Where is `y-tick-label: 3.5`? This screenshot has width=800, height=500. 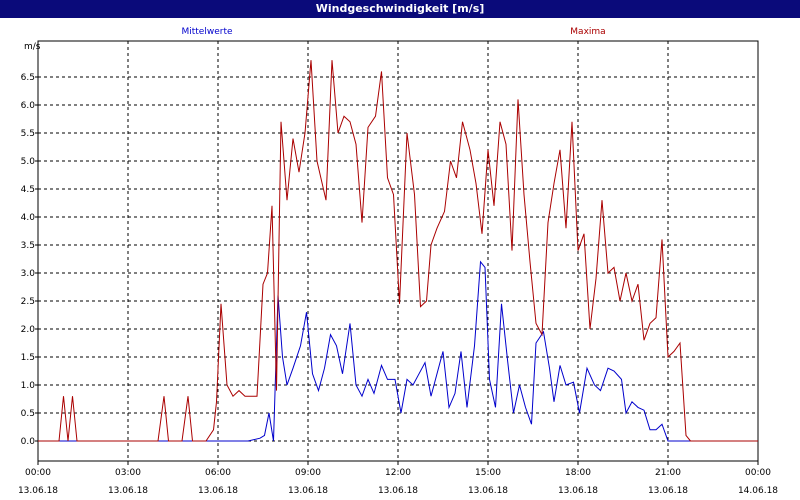
y-tick-label: 3.5 is located at coordinates (28, 246).